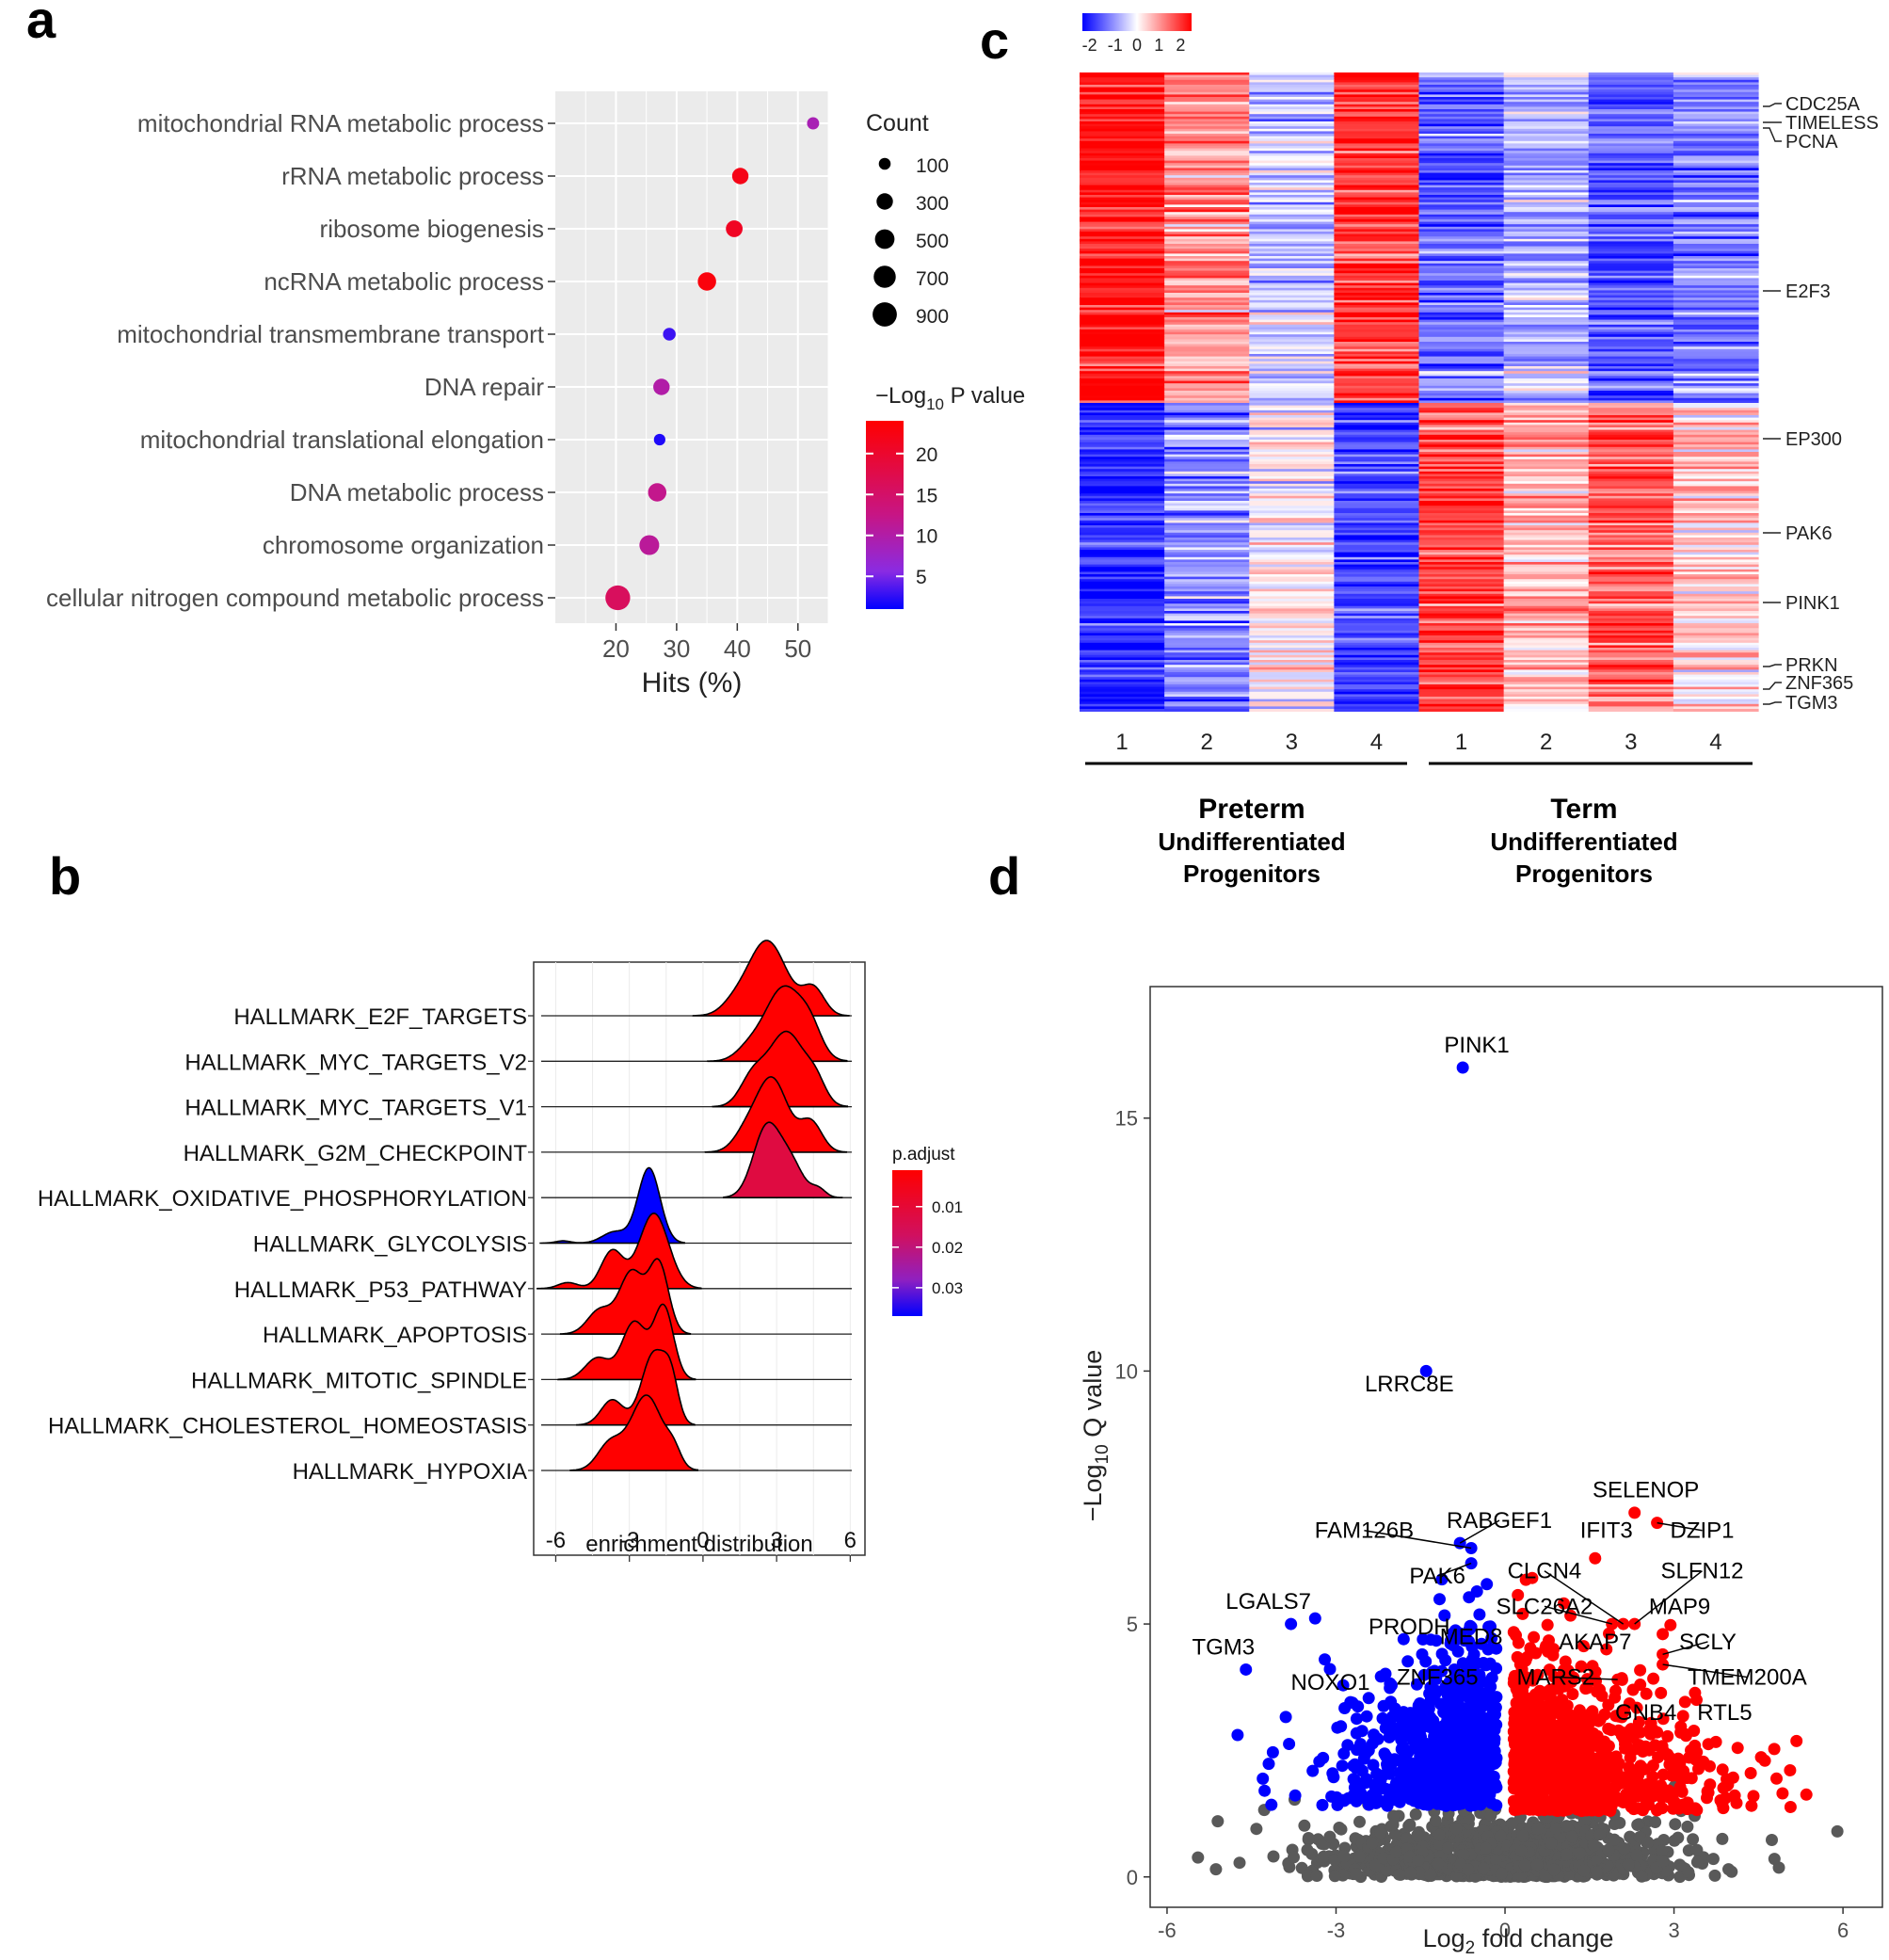 The image size is (1889, 1960). What do you see at coordinates (1121, 742) in the screenshot?
I see `panel-c-column-label: 1` at bounding box center [1121, 742].